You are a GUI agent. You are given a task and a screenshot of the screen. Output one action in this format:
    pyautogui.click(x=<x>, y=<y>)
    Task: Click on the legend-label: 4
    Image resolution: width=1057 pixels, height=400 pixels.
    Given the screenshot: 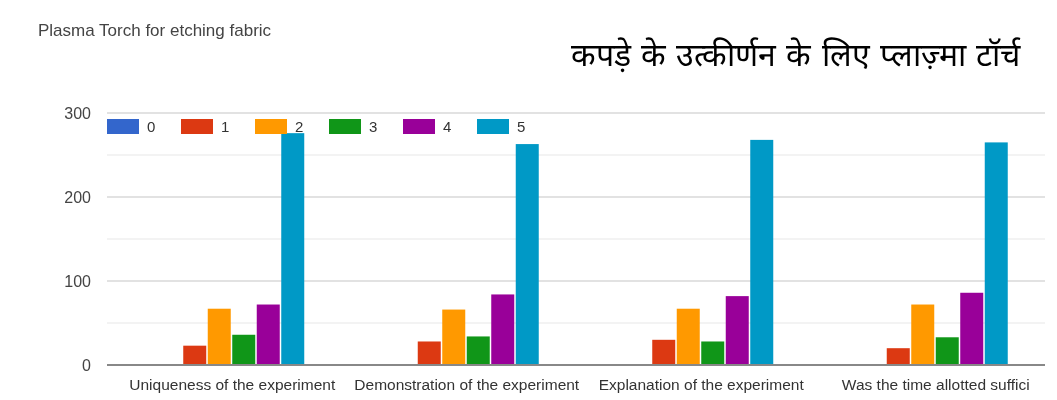 What is the action you would take?
    pyautogui.click(x=447, y=126)
    